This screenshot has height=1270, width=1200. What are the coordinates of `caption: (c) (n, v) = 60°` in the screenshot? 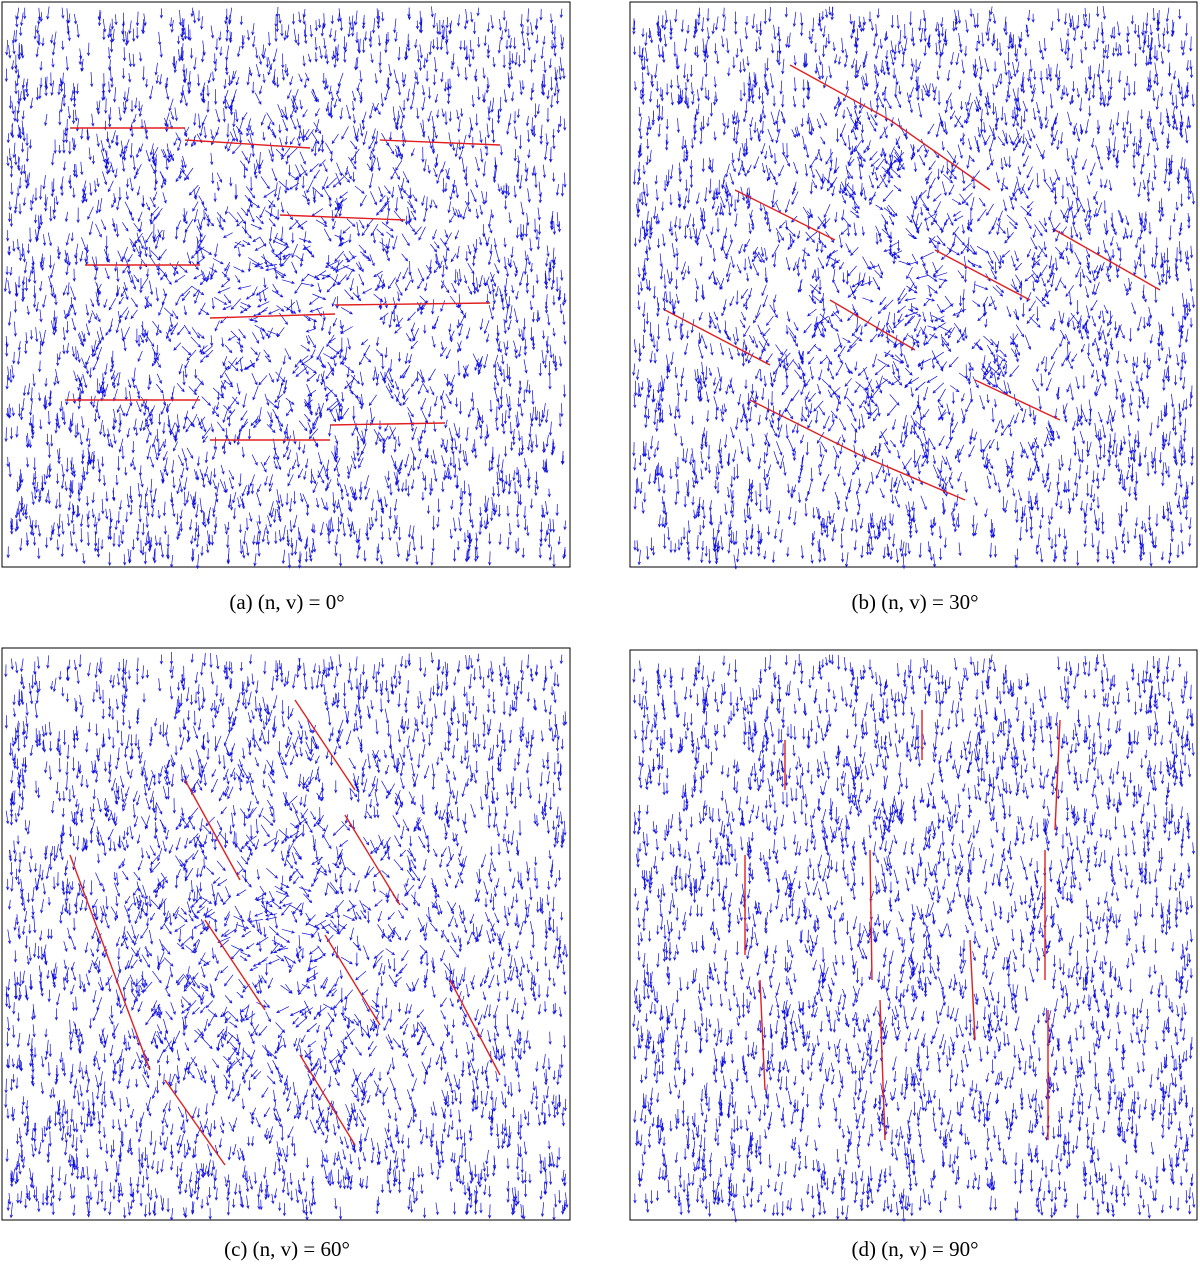 It's located at (287, 1249).